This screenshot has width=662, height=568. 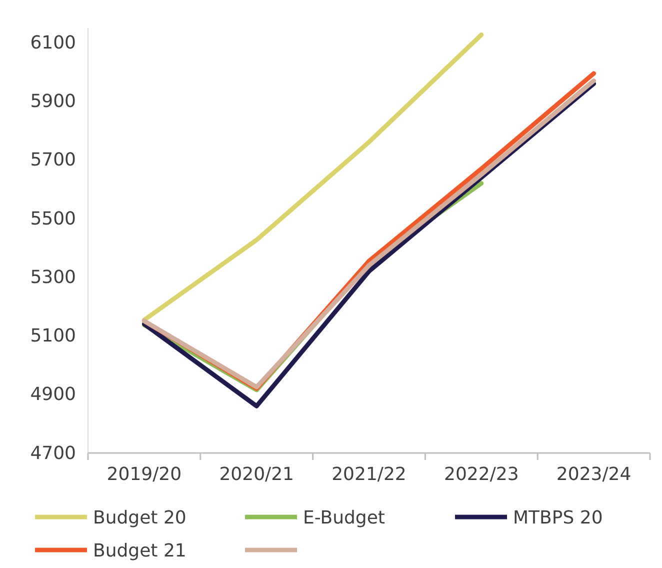 I want to click on y-tick-label: 5700, so click(x=53, y=160).